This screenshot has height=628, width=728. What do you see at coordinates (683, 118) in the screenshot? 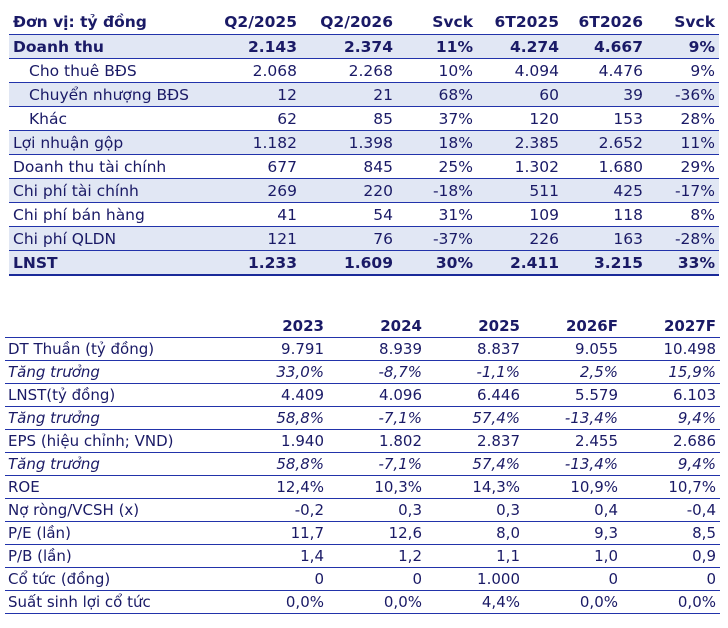
I see `cell-value: 28%` at bounding box center [683, 118].